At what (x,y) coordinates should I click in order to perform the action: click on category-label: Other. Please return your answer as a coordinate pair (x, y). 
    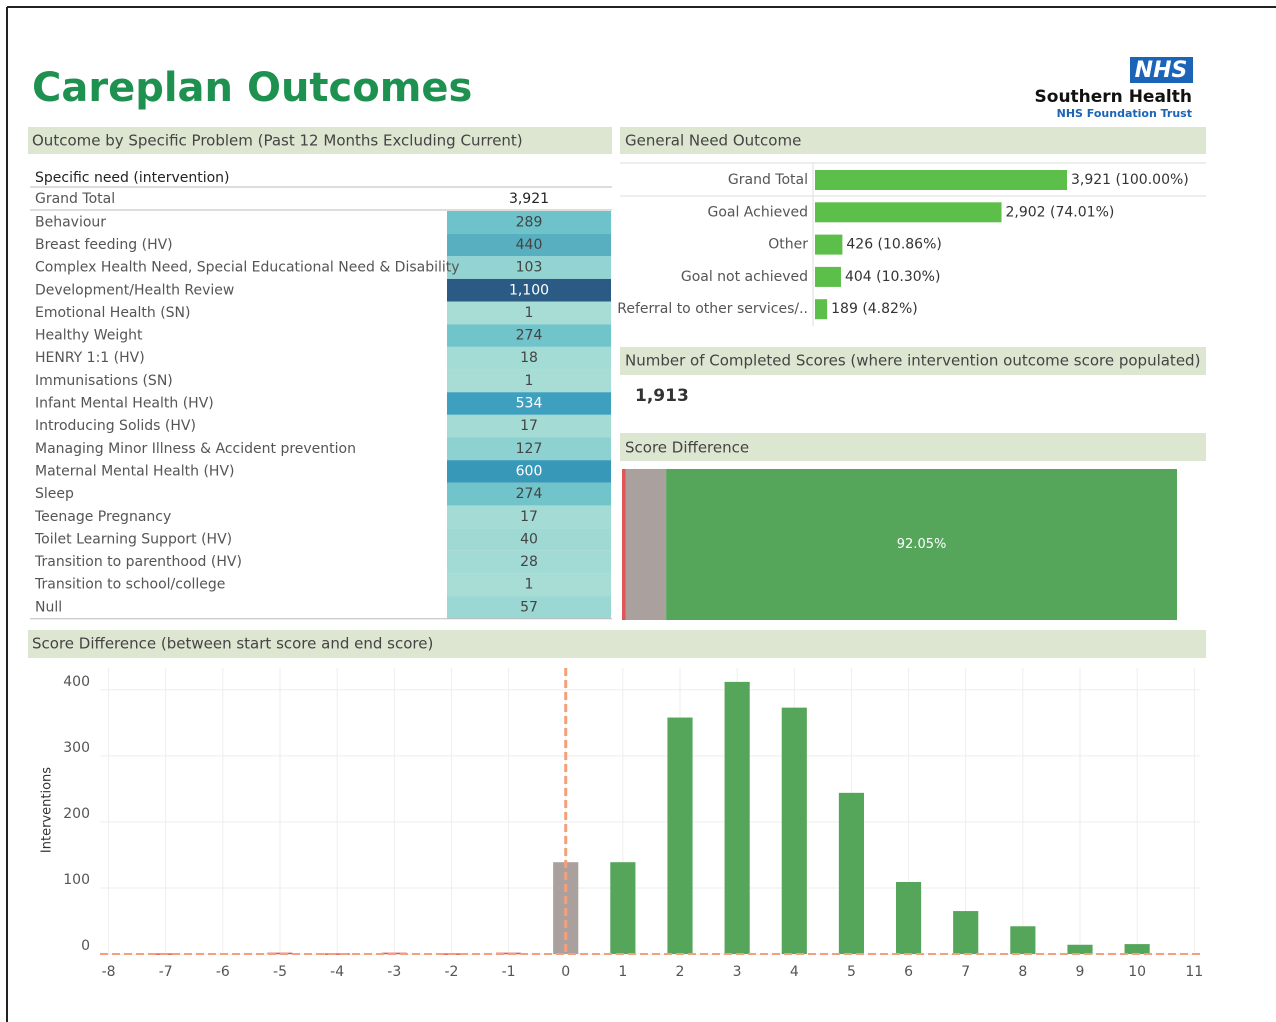
    Looking at the image, I should click on (788, 245).